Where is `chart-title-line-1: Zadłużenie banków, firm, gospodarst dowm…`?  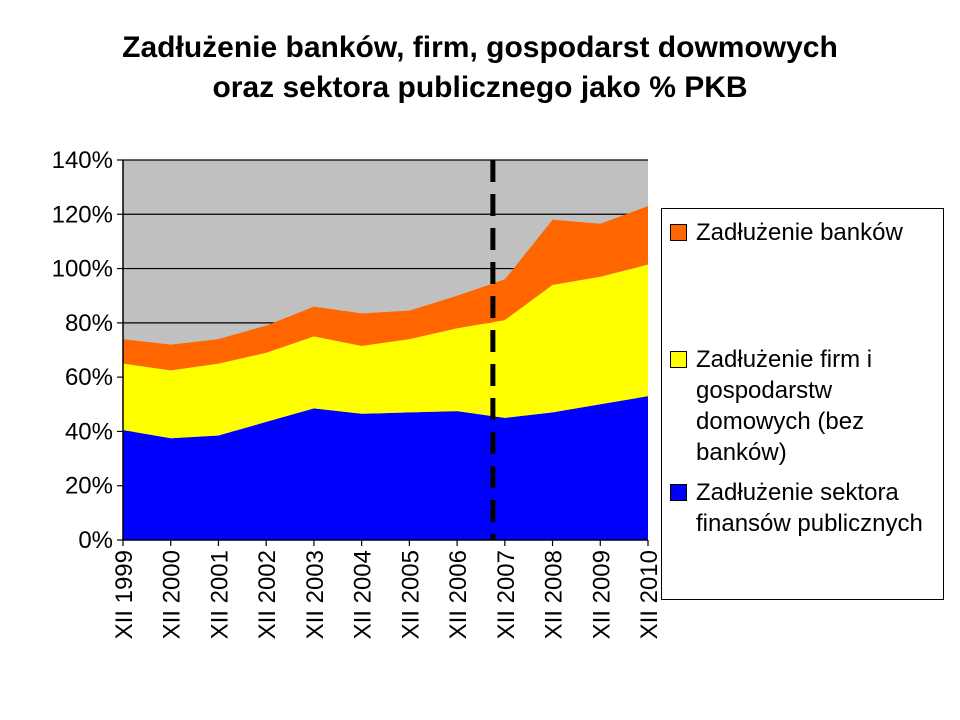 chart-title-line-1: Zadłużenie banków, firm, gospodarst dowm… is located at coordinates (480, 47).